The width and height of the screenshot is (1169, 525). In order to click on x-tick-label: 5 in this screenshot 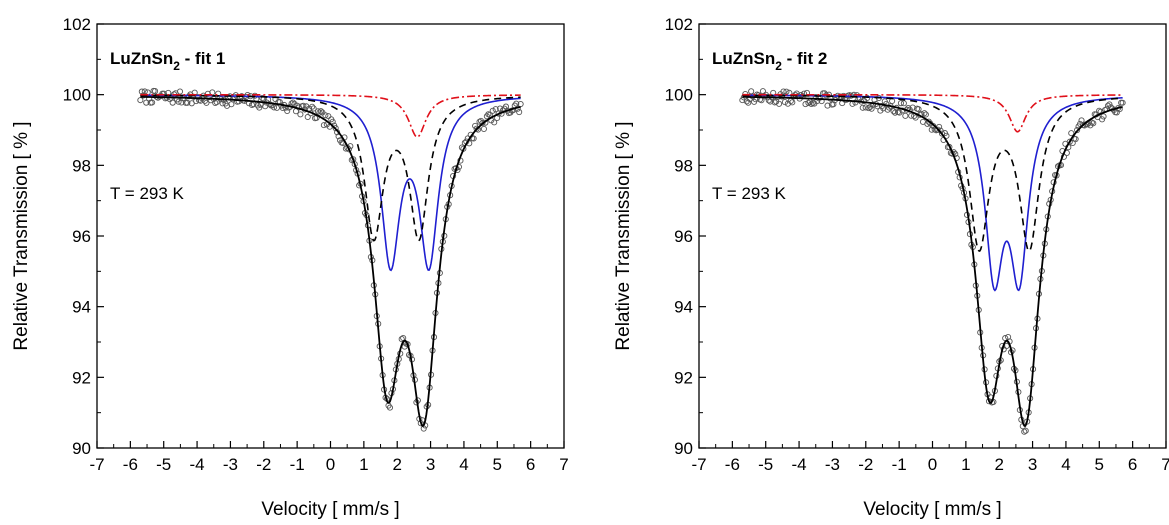, I will do `click(497, 464)`.